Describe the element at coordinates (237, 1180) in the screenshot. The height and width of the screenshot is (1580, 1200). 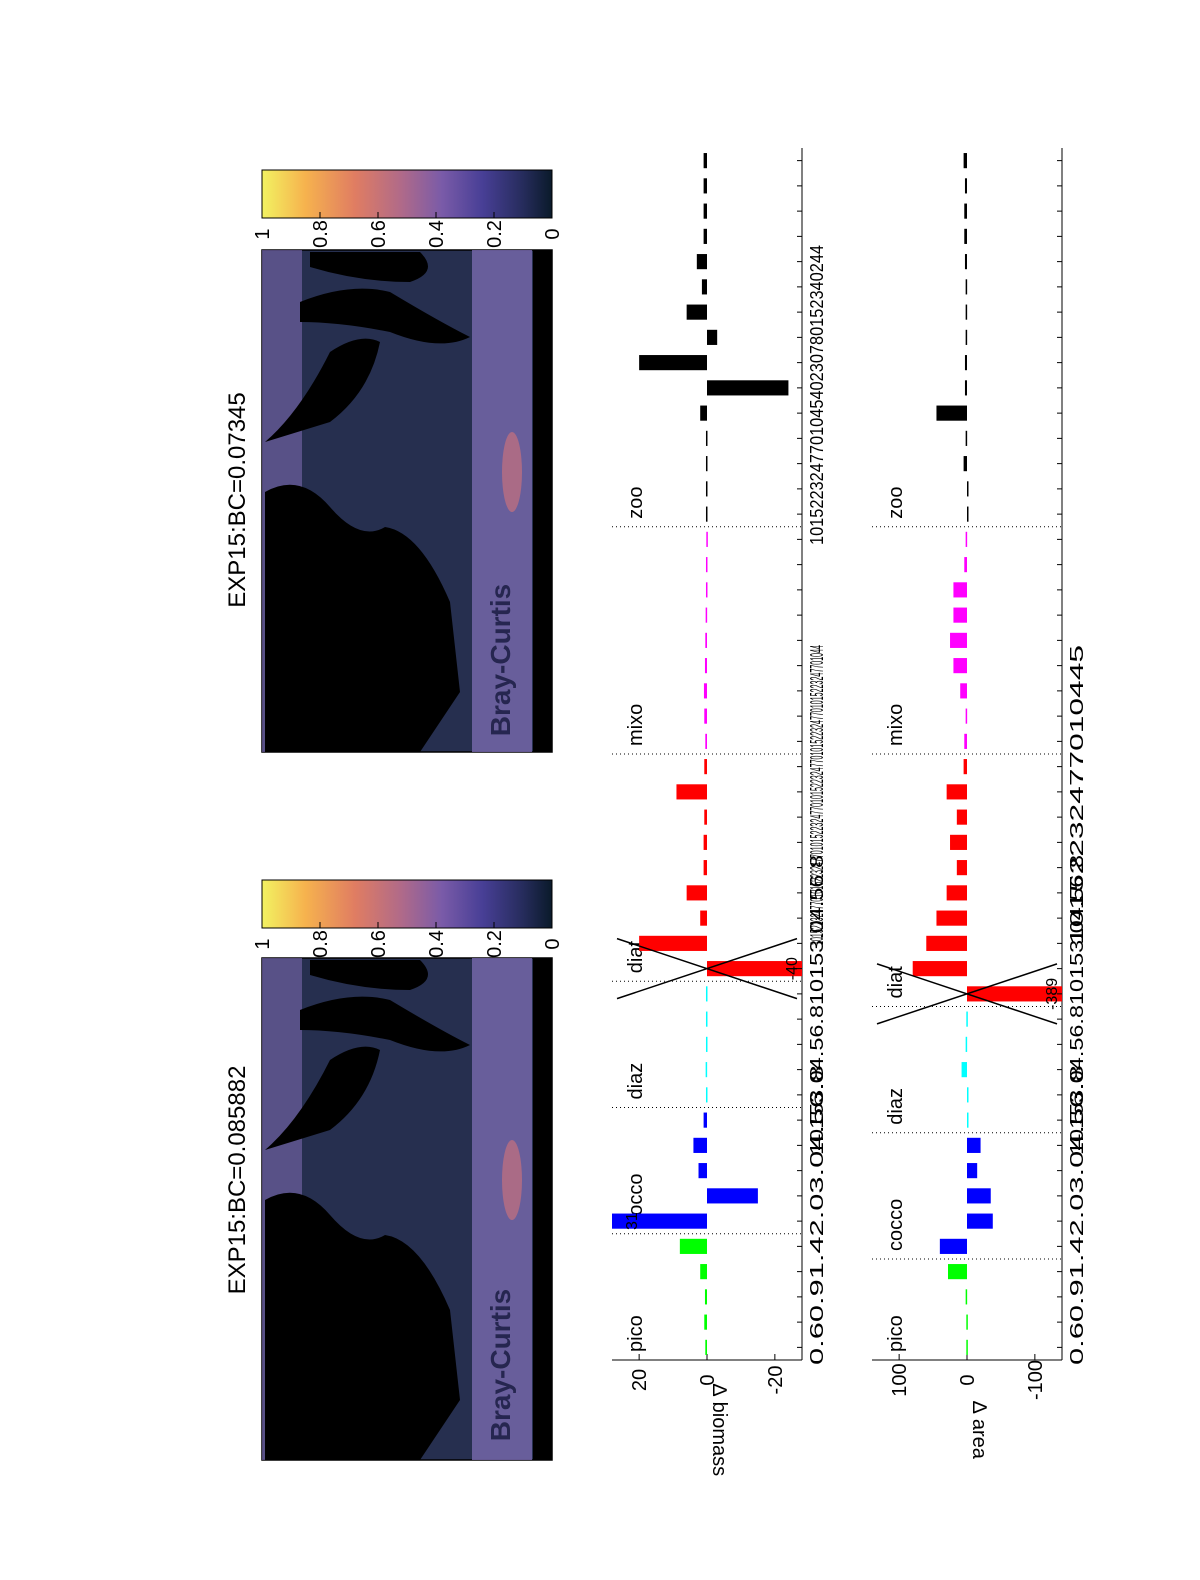
I see `map-title-1: EXP15:BC=0.085882` at that location.